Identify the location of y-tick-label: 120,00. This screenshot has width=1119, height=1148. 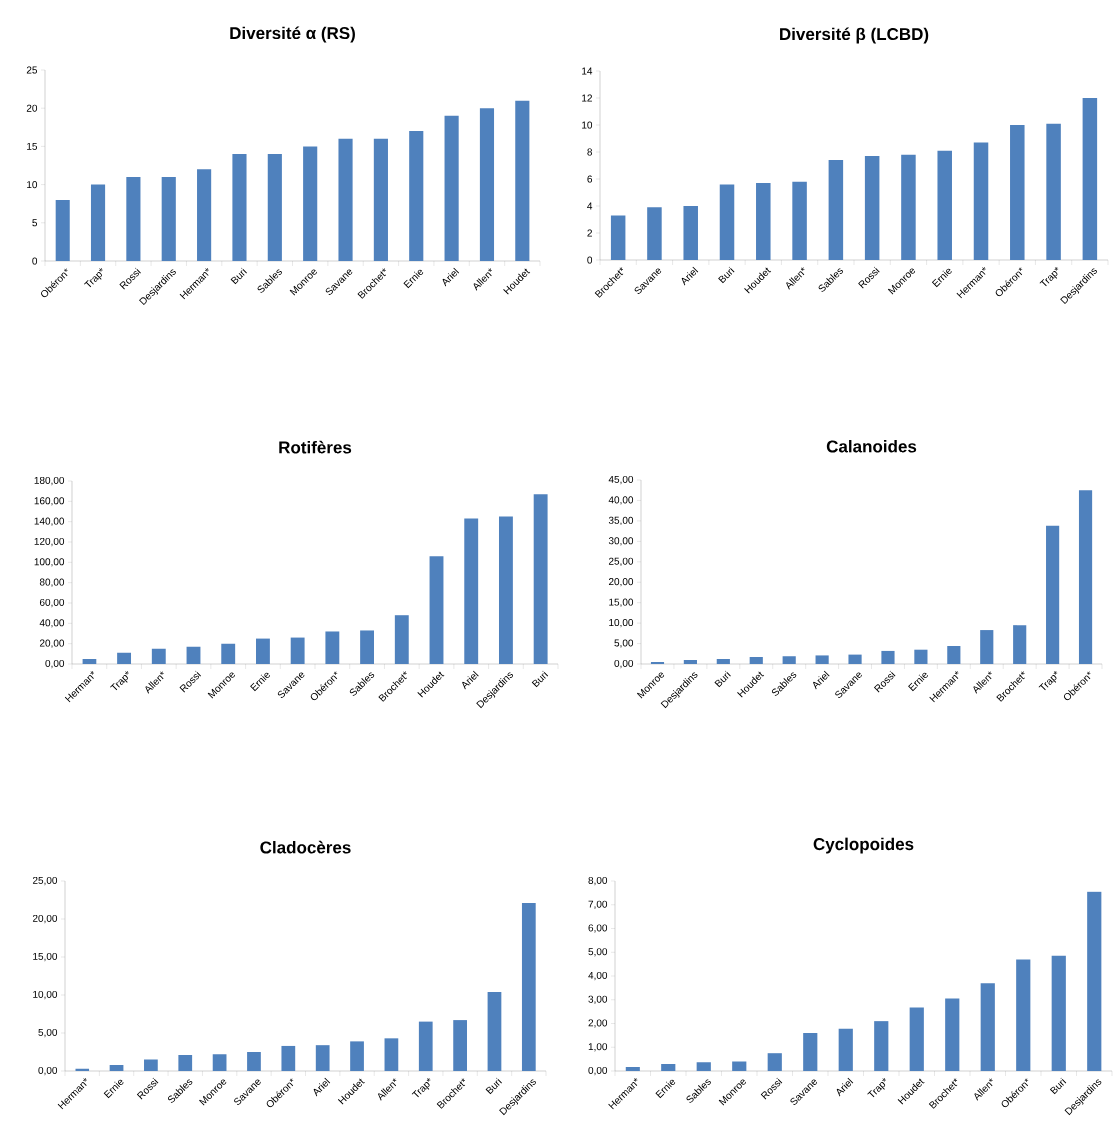
(49, 542).